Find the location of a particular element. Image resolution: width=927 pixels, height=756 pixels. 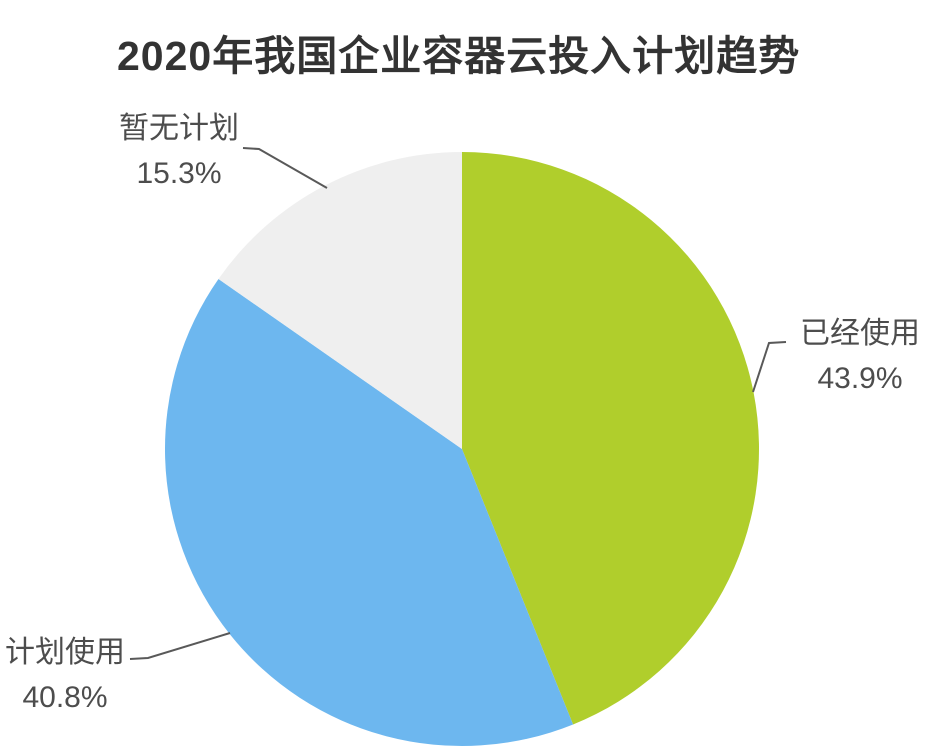

slice-label-planned: 计划使用 40.8% is located at coordinates (65, 675).